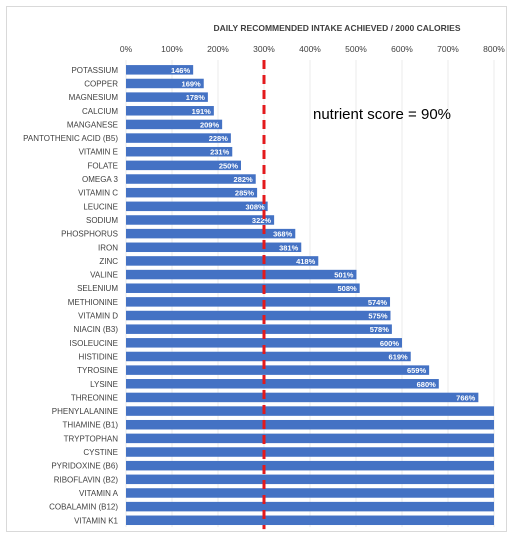 The height and width of the screenshot is (538, 513). I want to click on category-label: PHOSPHORUS, so click(89, 234).